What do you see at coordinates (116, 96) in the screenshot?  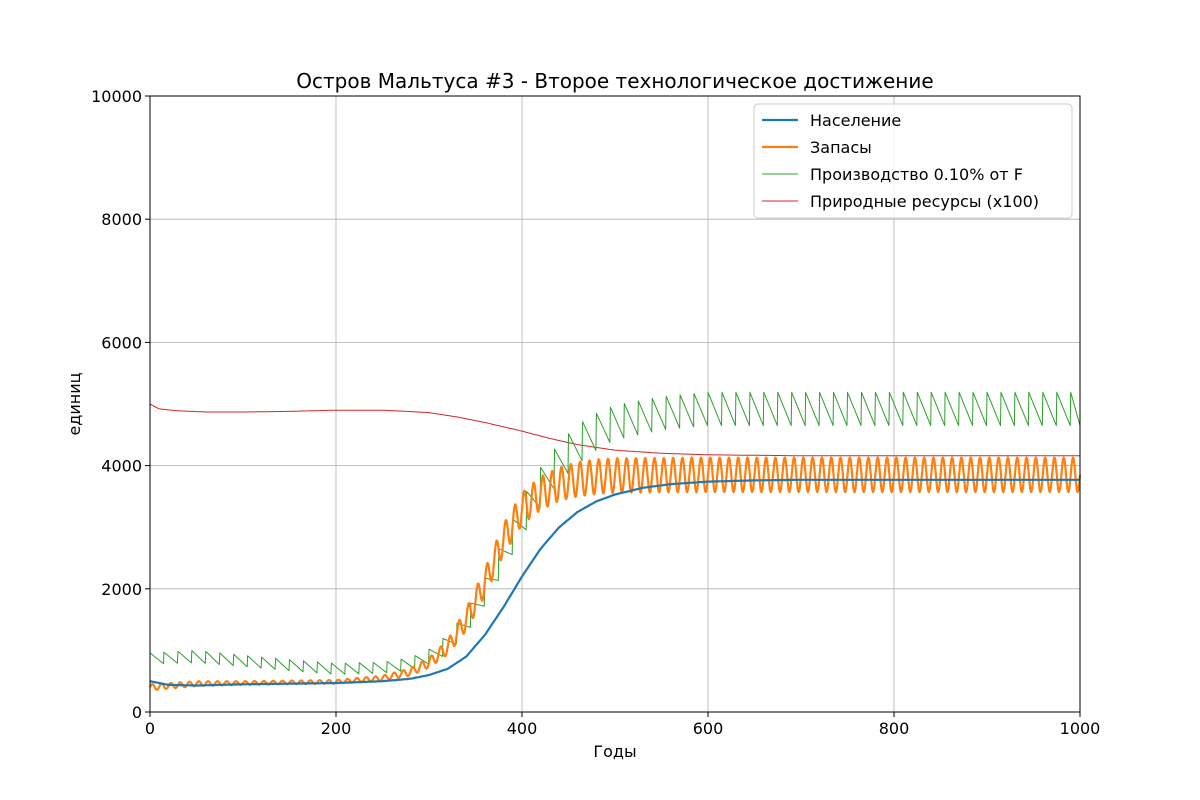 I see `y-tick-label: 10000` at bounding box center [116, 96].